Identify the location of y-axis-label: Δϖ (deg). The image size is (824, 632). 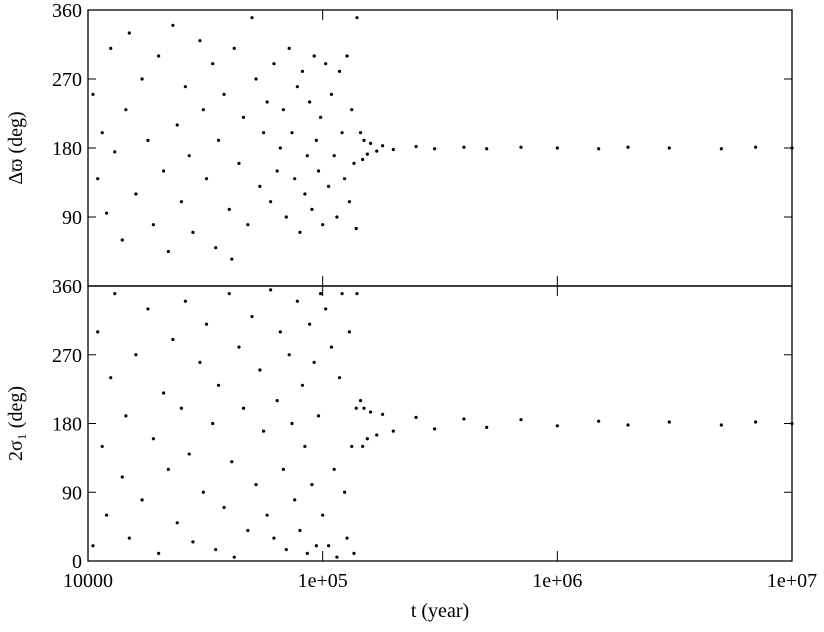
(16, 147).